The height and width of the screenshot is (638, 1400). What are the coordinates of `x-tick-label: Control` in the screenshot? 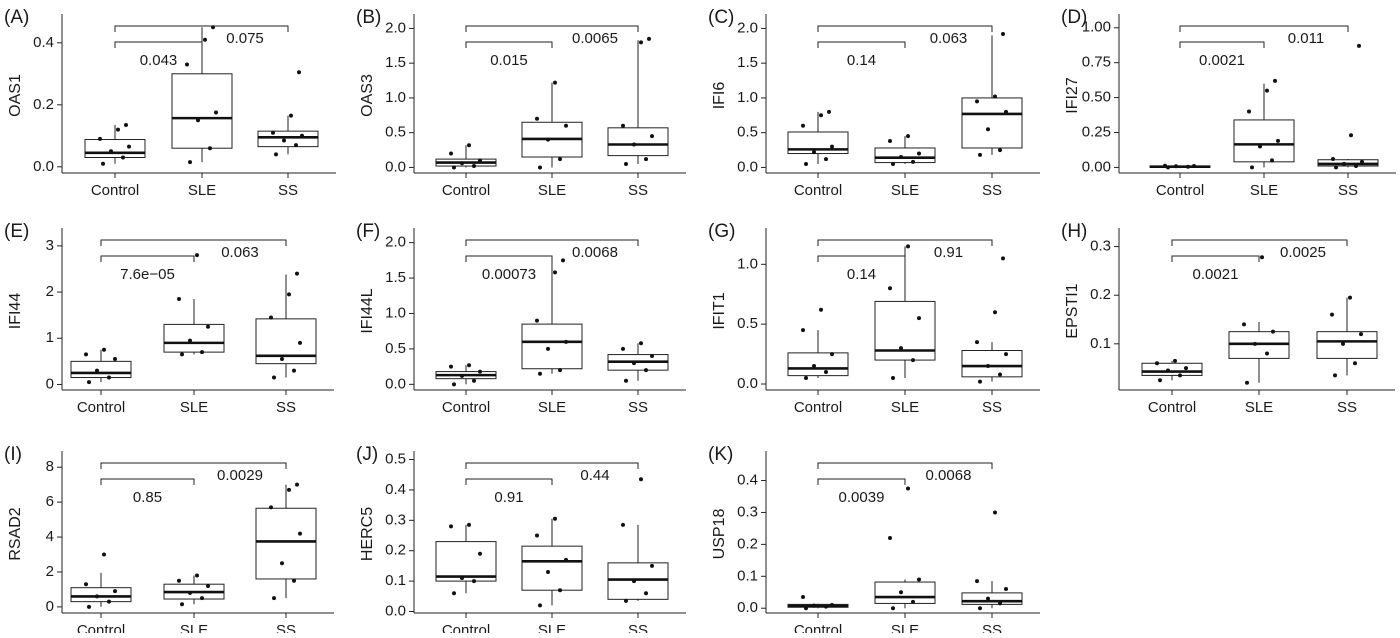 It's located at (466, 190).